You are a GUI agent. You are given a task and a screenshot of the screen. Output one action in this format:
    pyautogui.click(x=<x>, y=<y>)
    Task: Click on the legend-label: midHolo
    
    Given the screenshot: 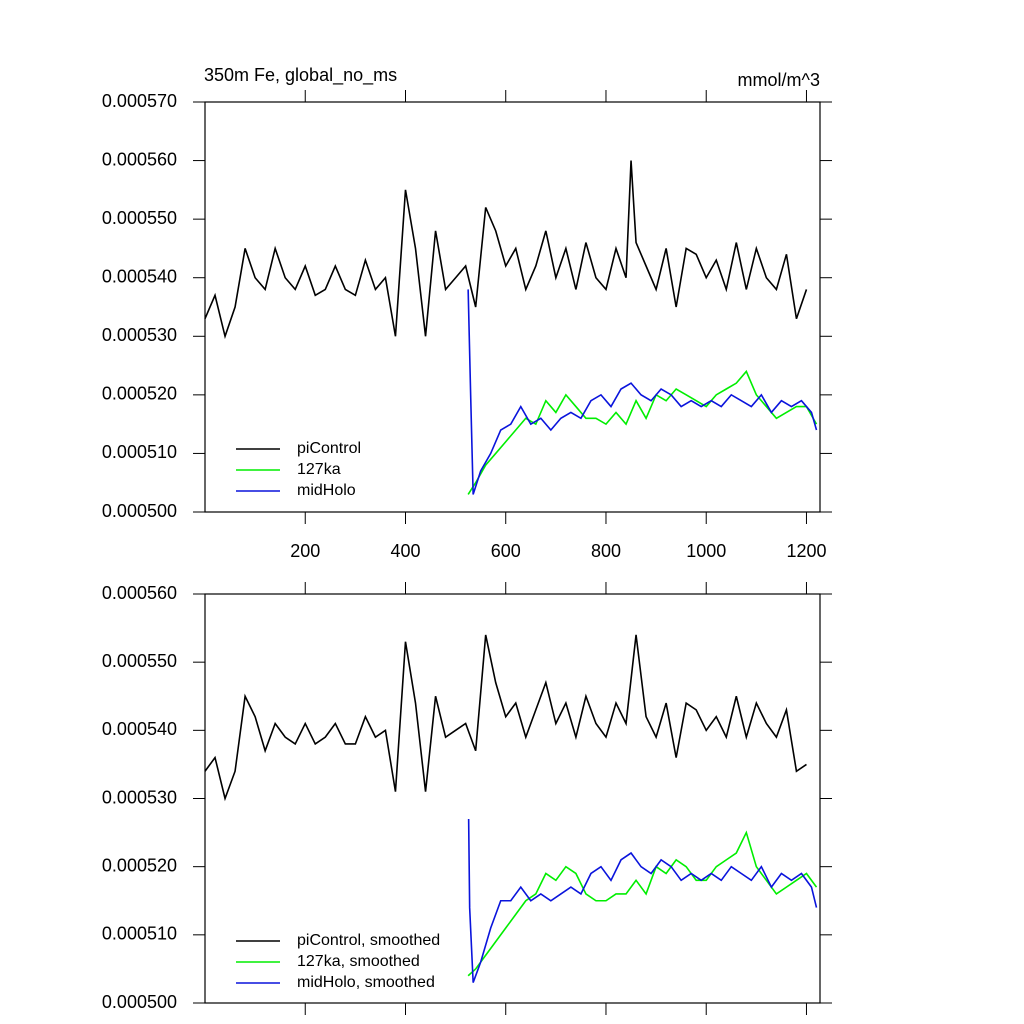 What is the action you would take?
    pyautogui.click(x=326, y=490)
    